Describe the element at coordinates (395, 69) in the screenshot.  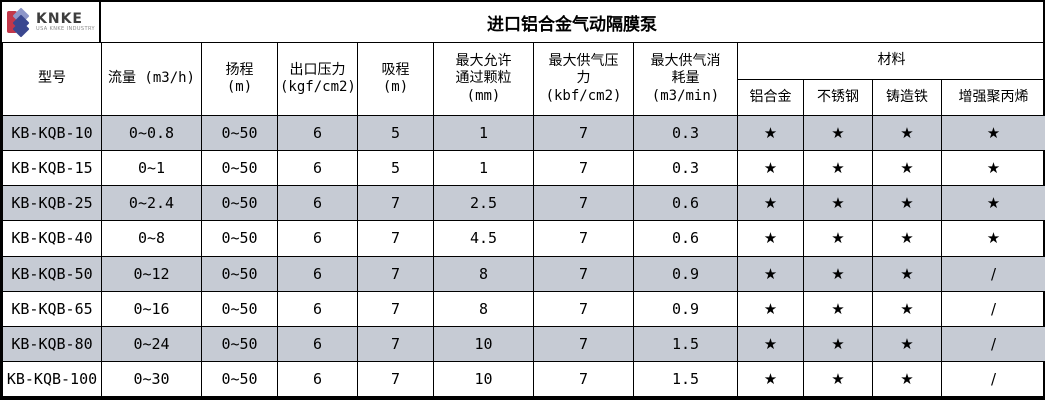
I see `column-header-line: 吸程` at that location.